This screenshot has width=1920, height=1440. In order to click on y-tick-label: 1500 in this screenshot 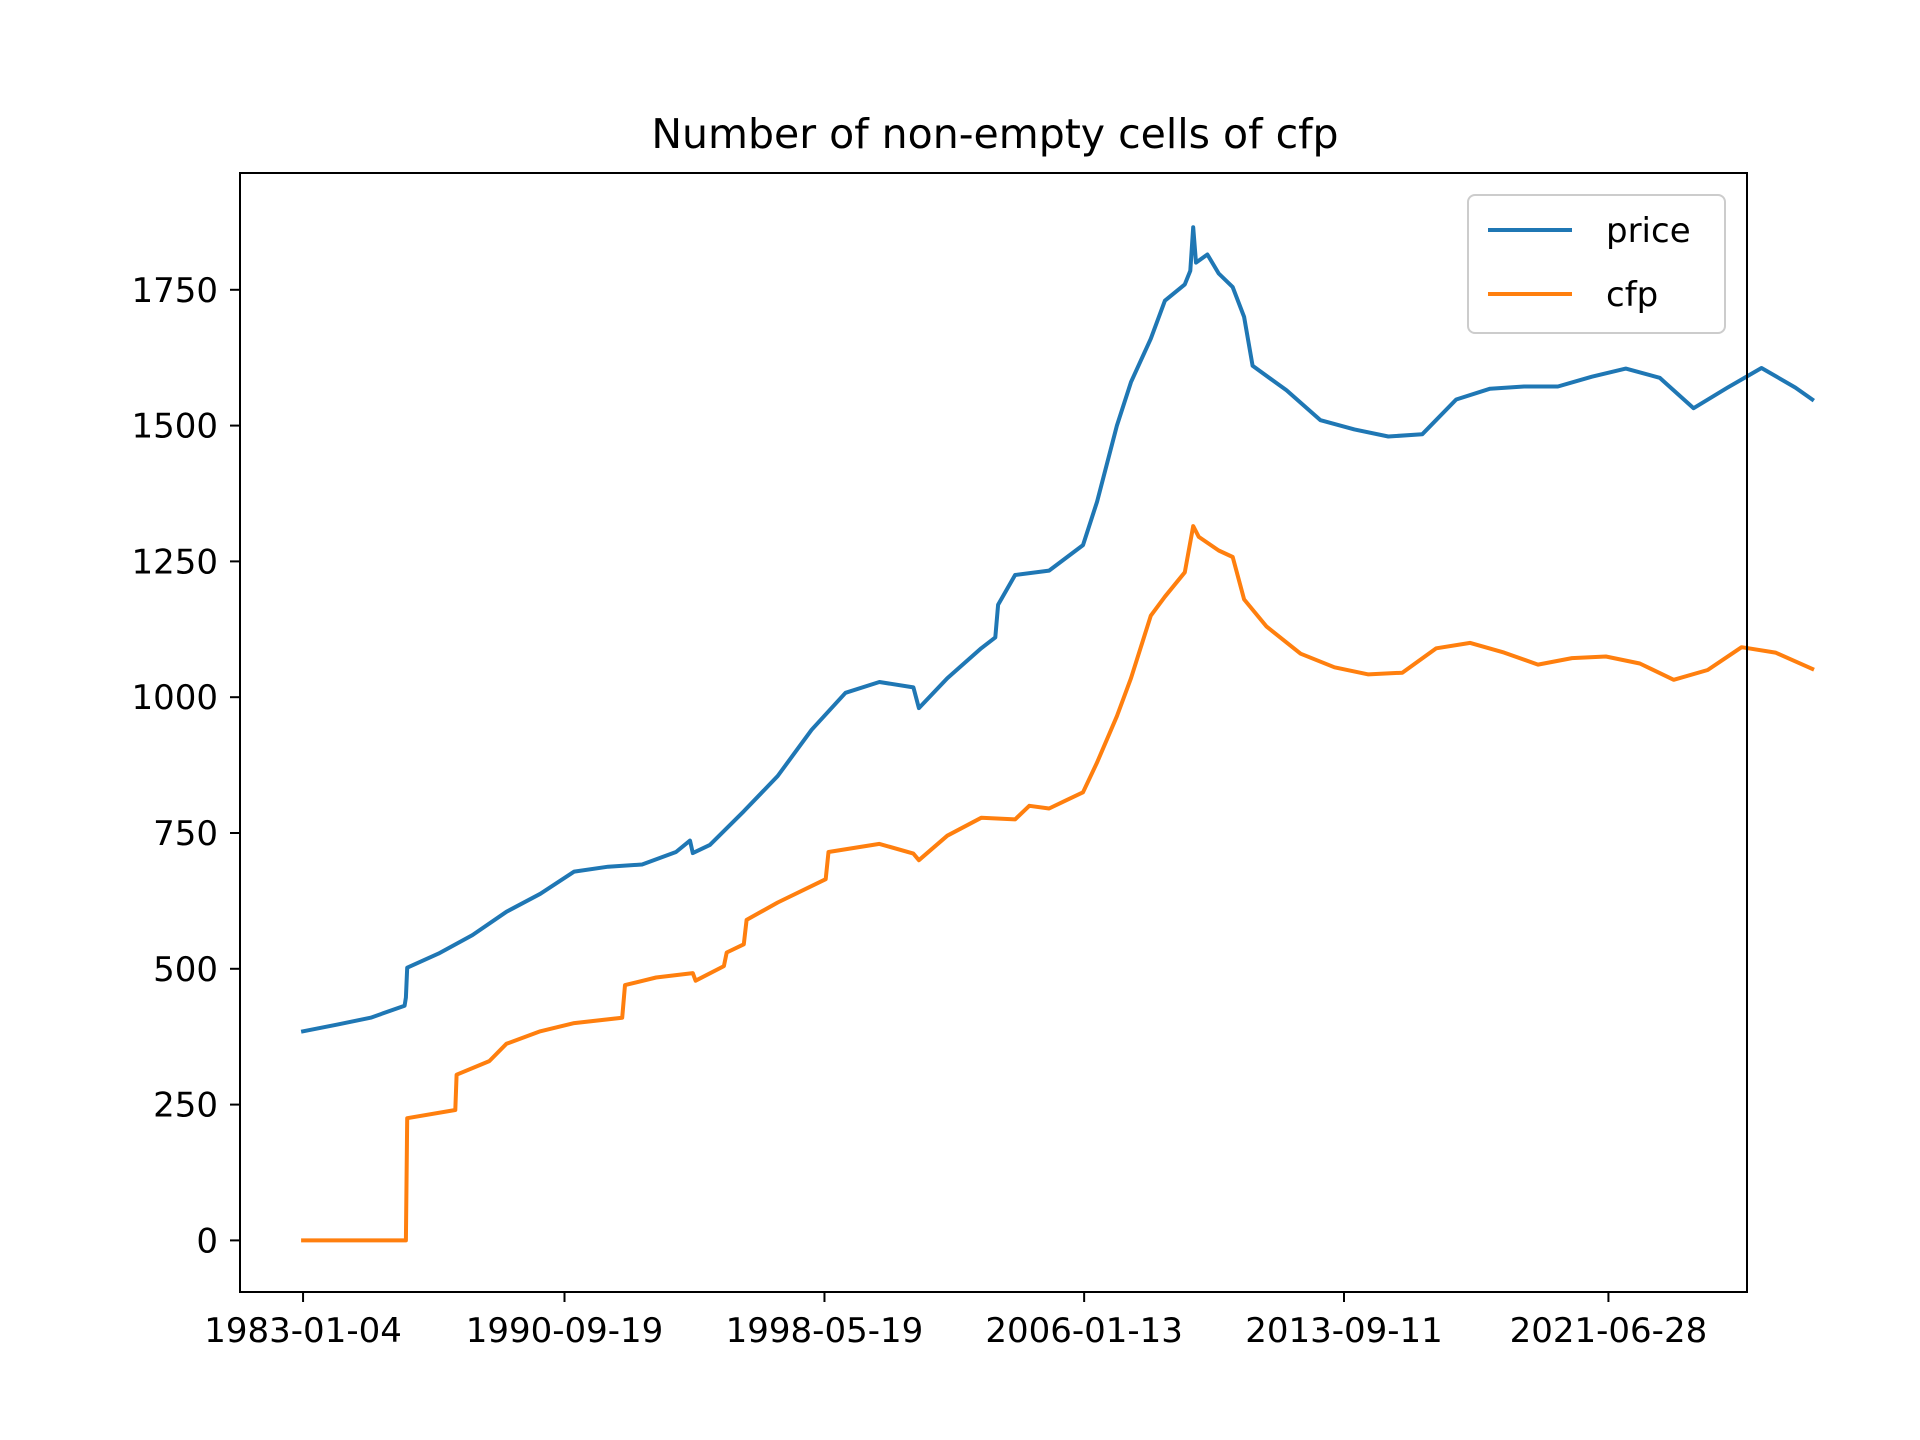, I will do `click(174, 427)`.